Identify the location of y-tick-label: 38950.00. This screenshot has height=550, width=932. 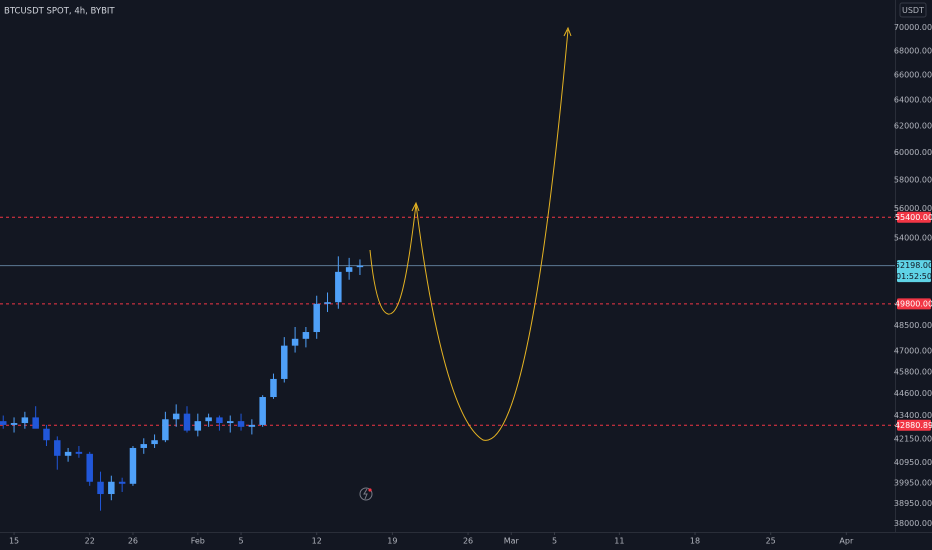
(913, 503).